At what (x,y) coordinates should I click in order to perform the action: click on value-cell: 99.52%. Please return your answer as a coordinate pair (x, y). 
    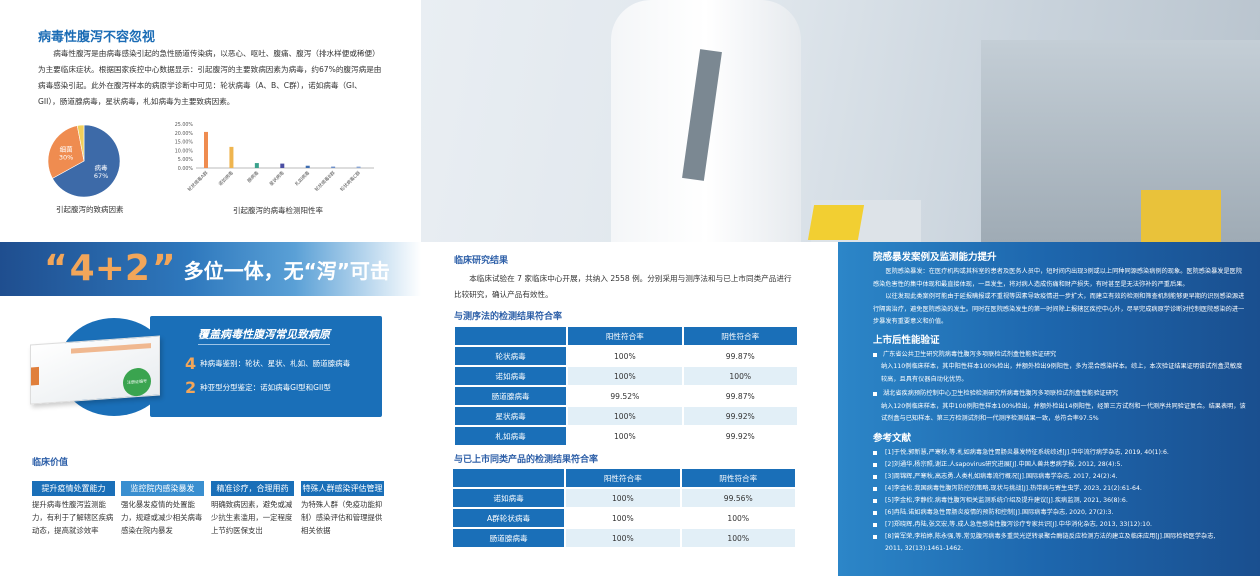
    Looking at the image, I should click on (625, 396).